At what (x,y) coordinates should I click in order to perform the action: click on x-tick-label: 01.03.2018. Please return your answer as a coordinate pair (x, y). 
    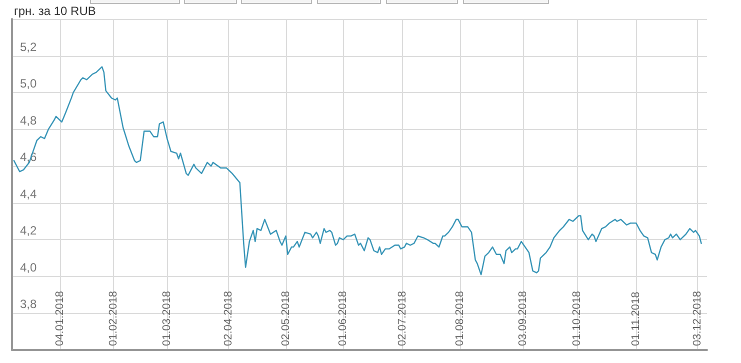
    Looking at the image, I should click on (167, 318).